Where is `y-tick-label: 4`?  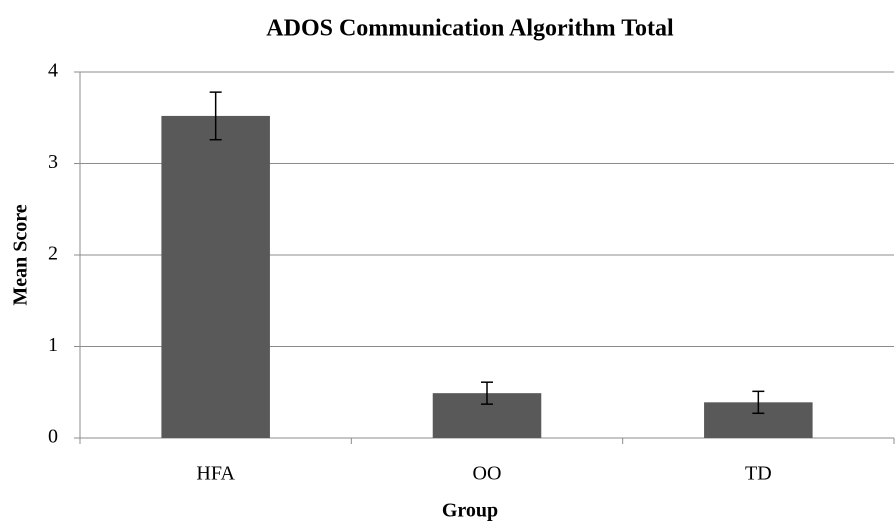 y-tick-label: 4 is located at coordinates (53, 71).